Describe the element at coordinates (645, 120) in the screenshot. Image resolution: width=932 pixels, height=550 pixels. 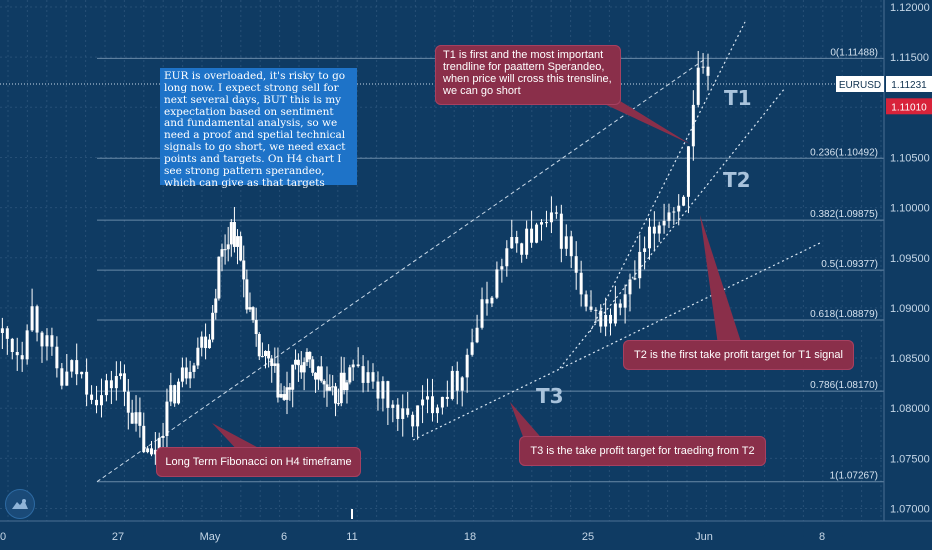
I see `callout-pointer-t1` at that location.